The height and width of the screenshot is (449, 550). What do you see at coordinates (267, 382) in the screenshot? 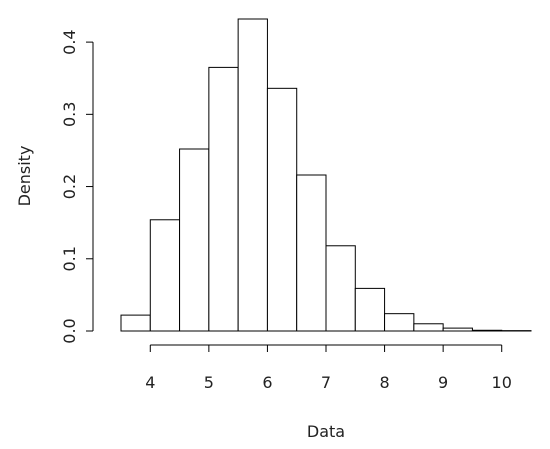
I see `x-tick-label: 6` at bounding box center [267, 382].